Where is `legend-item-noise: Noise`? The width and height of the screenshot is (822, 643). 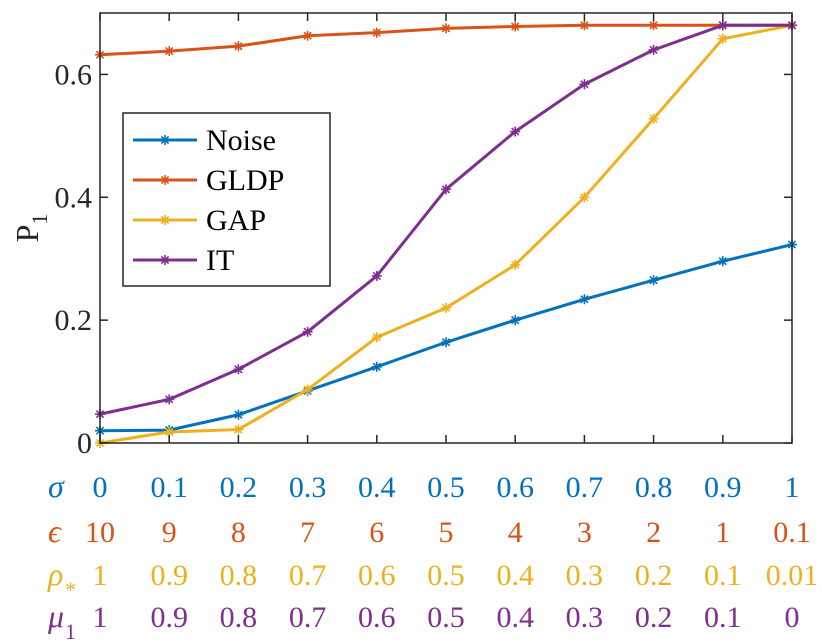
legend-item-noise: Noise is located at coordinates (204, 140).